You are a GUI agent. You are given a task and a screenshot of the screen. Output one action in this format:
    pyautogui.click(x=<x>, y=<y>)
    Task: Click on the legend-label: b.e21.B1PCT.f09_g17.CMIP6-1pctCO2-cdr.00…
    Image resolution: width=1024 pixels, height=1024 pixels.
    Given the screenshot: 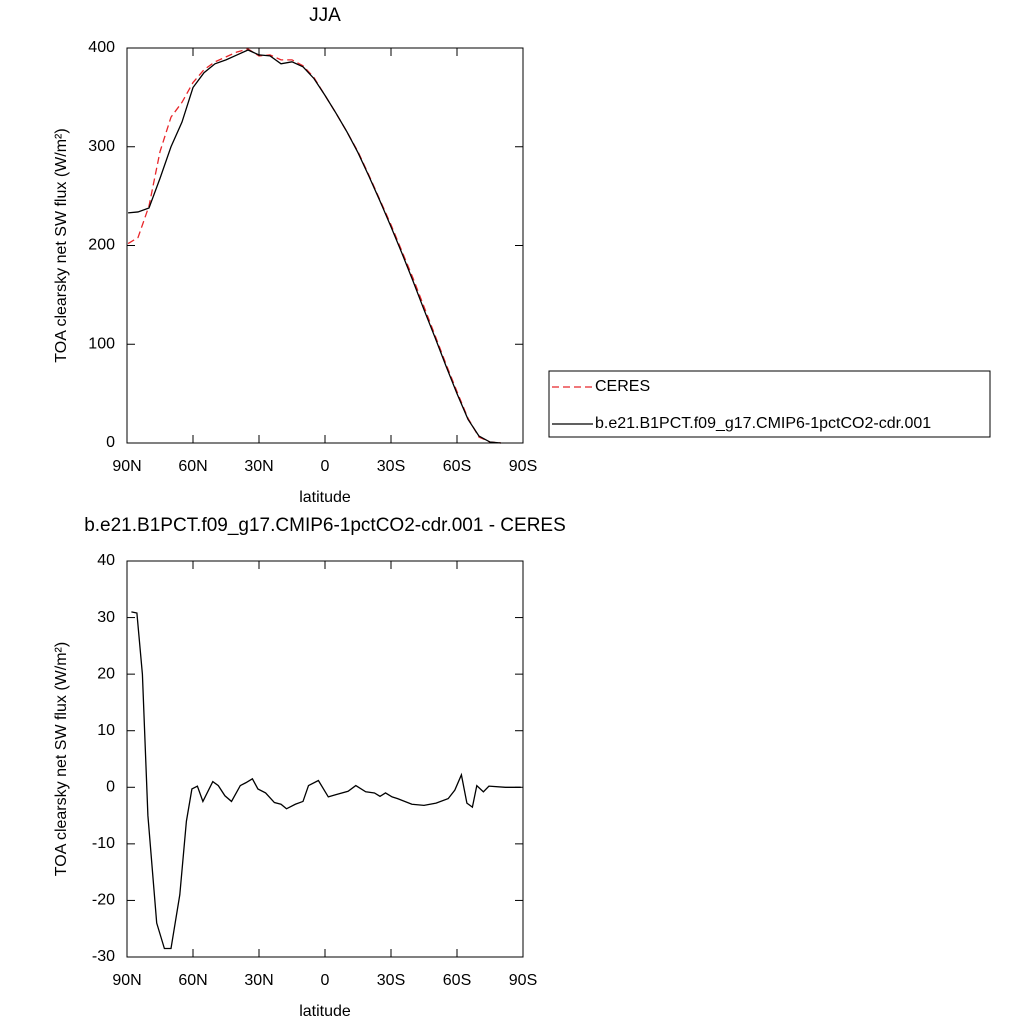 What is the action you would take?
    pyautogui.click(x=763, y=423)
    